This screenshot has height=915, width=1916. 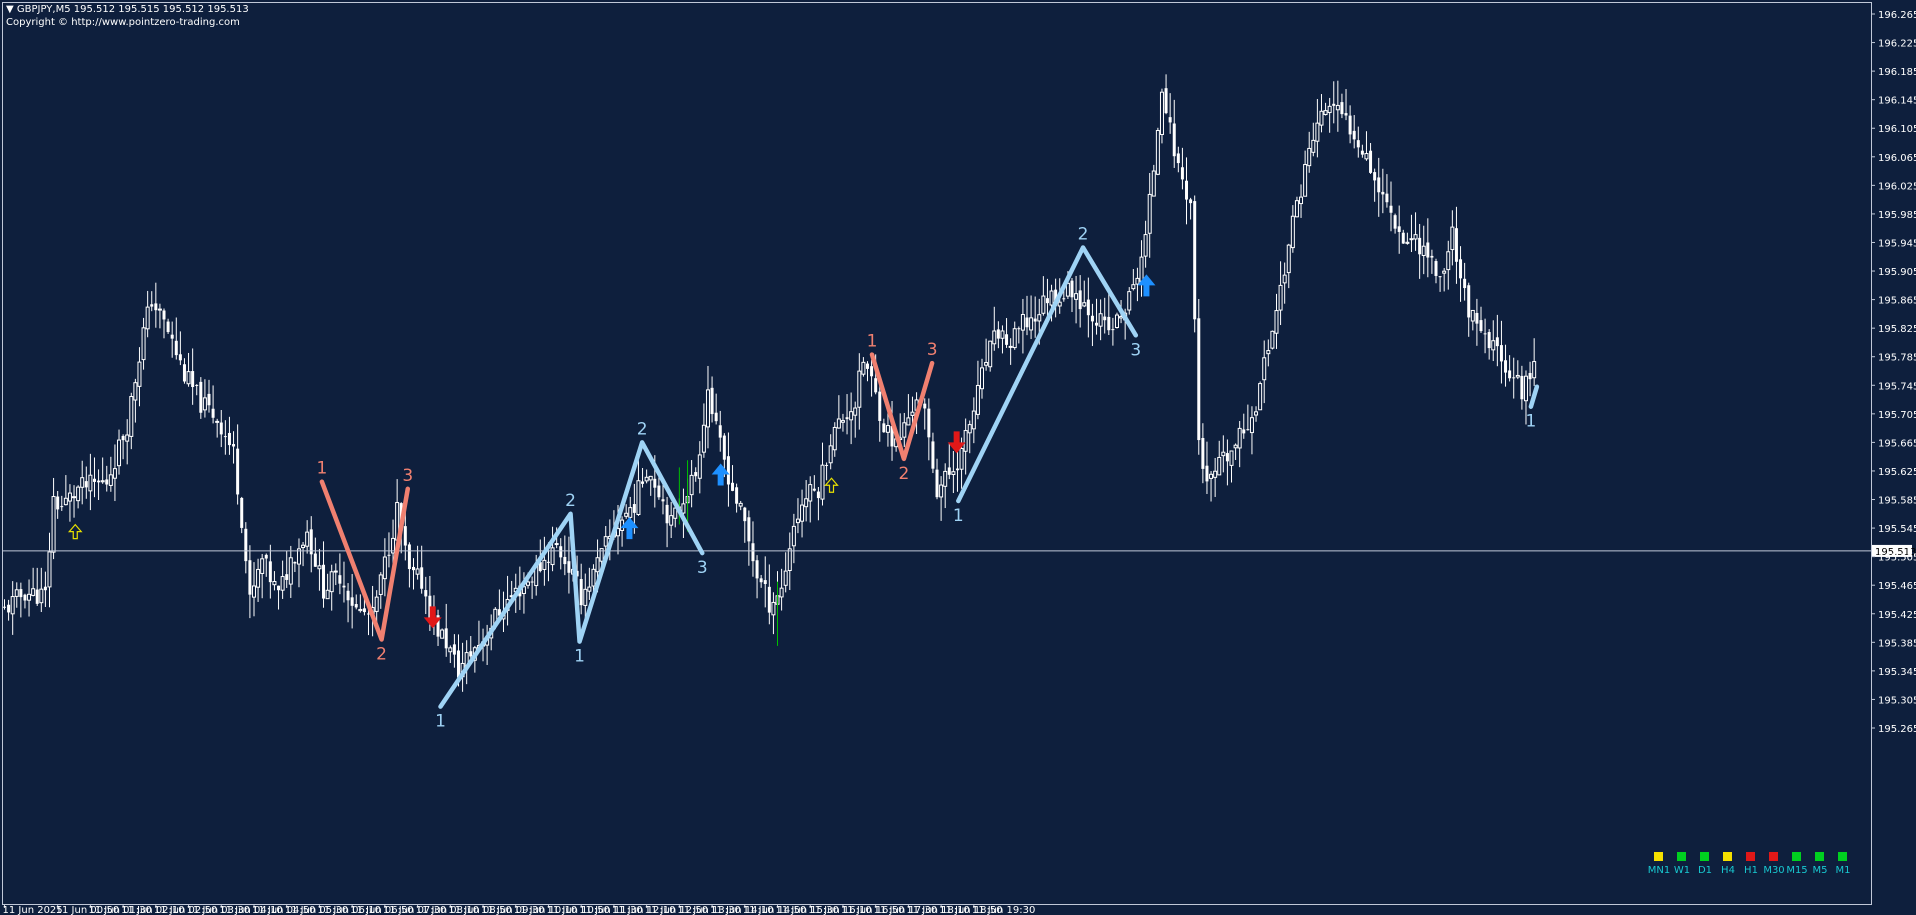 I want to click on wave-point-label: 2, so click(x=570, y=501).